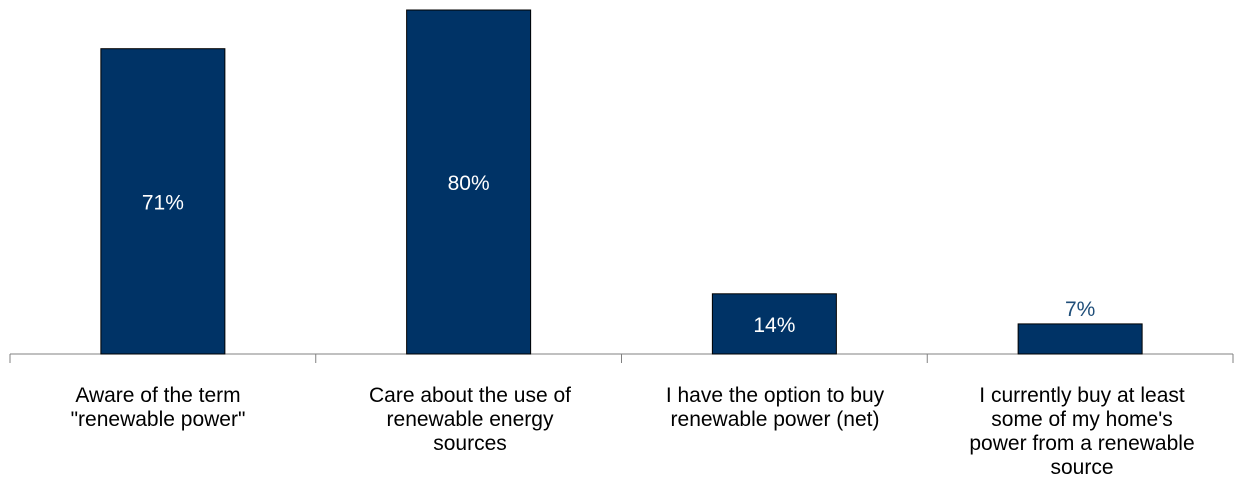  I want to click on data-label: 14%, so click(774, 325).